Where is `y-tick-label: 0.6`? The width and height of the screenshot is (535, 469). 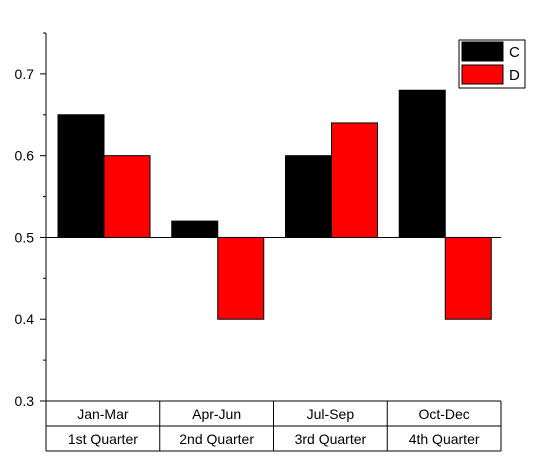
y-tick-label: 0.6 is located at coordinates (25, 156).